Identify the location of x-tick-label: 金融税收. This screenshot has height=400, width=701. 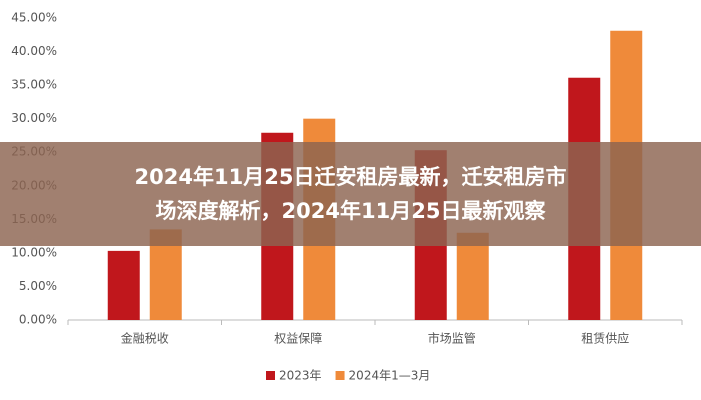
(145, 338).